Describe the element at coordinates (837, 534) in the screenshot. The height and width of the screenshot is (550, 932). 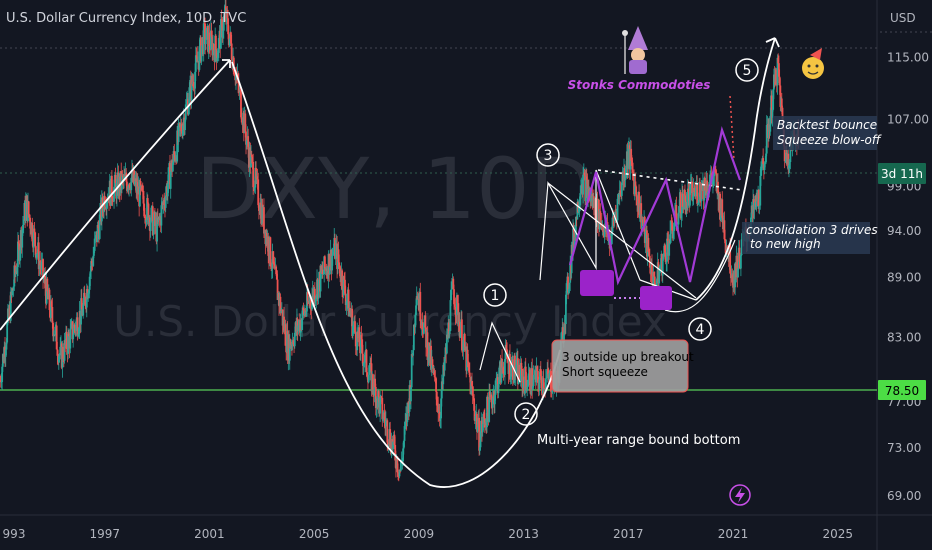
I see `x-tick-label: 2025` at that location.